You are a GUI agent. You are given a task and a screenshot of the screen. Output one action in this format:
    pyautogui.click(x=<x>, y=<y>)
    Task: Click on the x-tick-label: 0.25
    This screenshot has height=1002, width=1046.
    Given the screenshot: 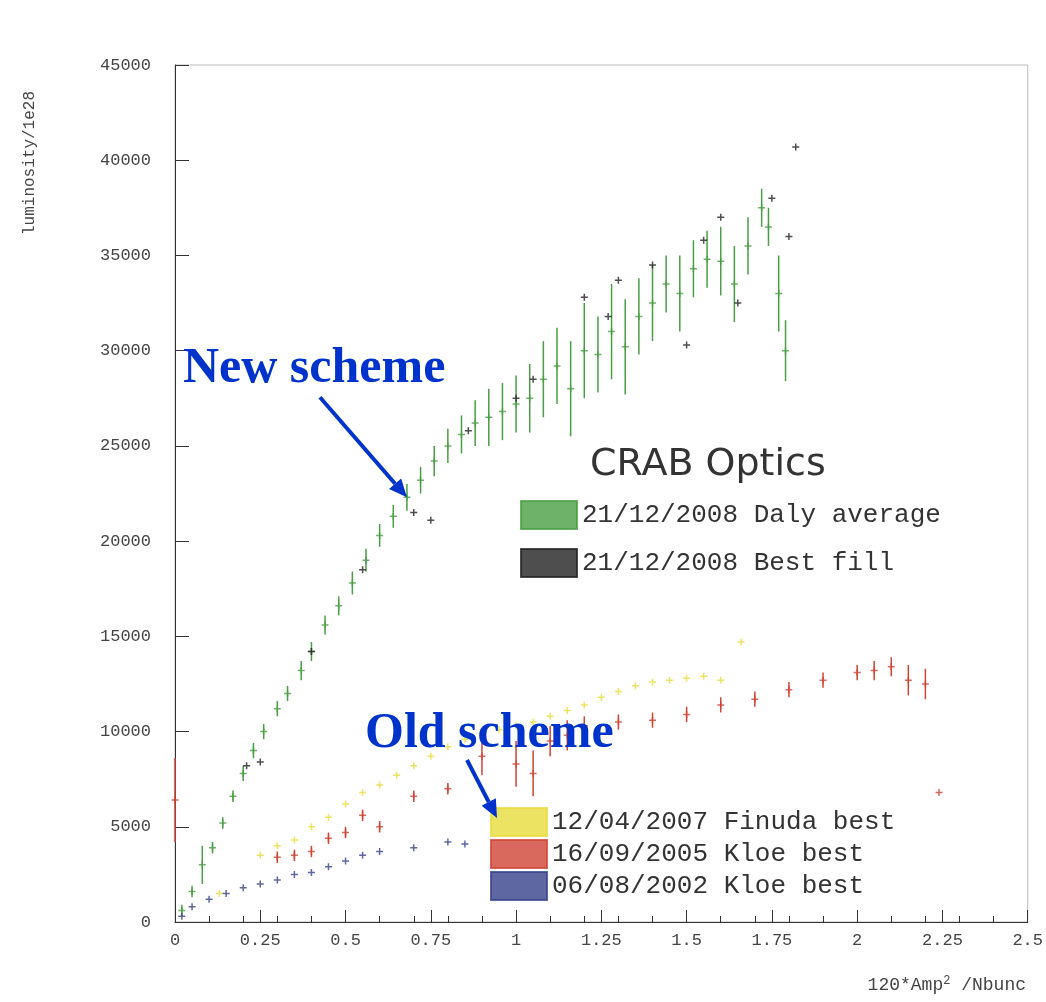 What is the action you would take?
    pyautogui.click(x=260, y=940)
    